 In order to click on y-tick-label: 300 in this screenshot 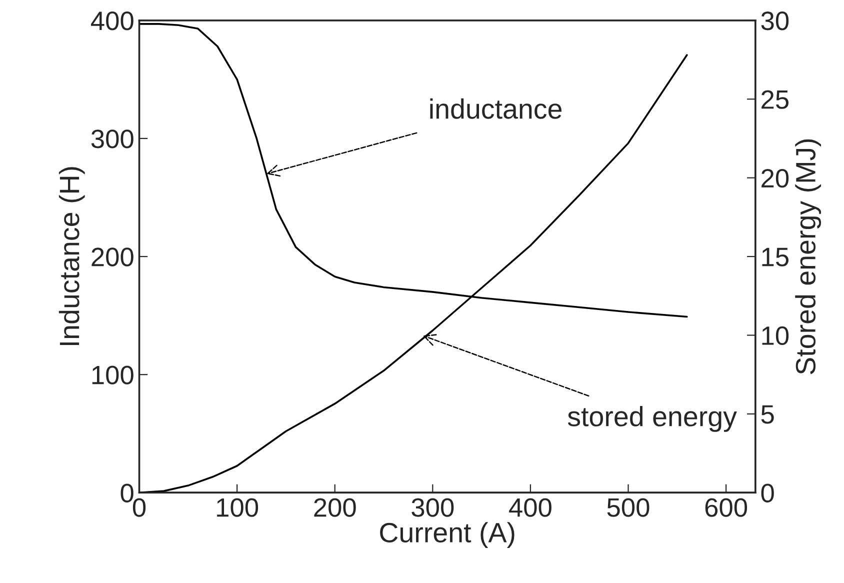, I will do `click(112, 139)`.